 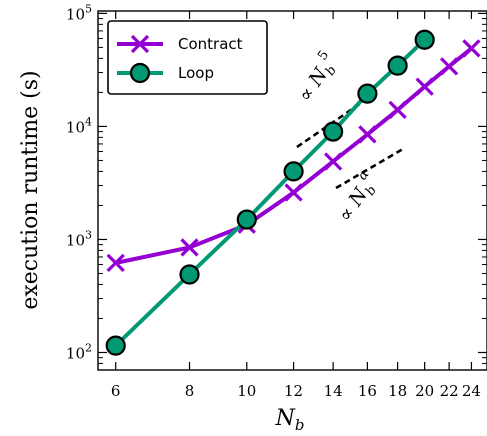 What do you see at coordinates (196, 73) in the screenshot?
I see `legend-loop-label: Loop` at bounding box center [196, 73].